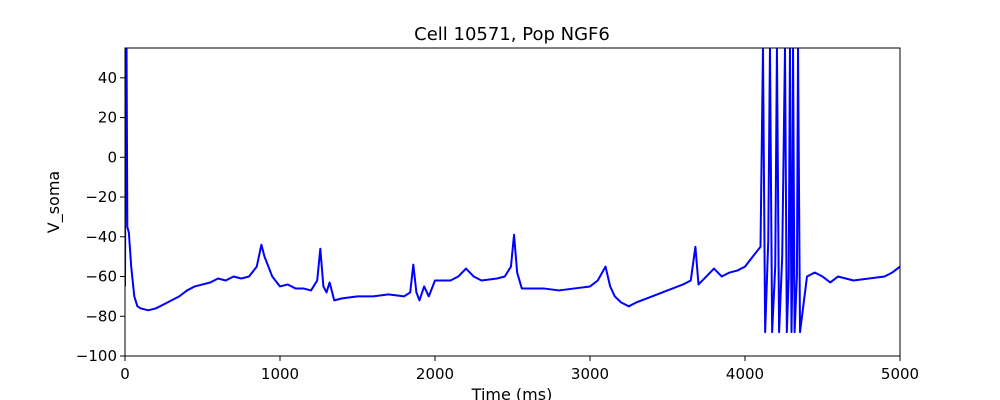 This screenshot has height=400, width=1000. I want to click on y-axis-label: V_soma, so click(54, 202).